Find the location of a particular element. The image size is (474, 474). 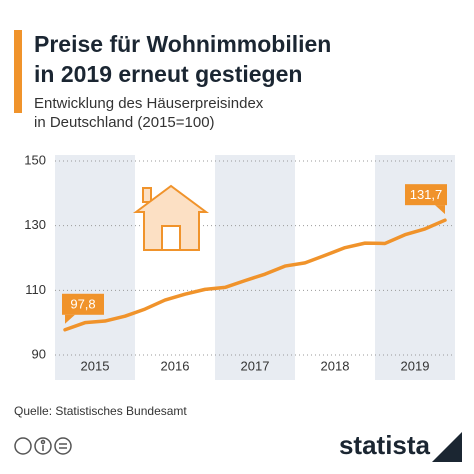

year-band is located at coordinates (95, 267).